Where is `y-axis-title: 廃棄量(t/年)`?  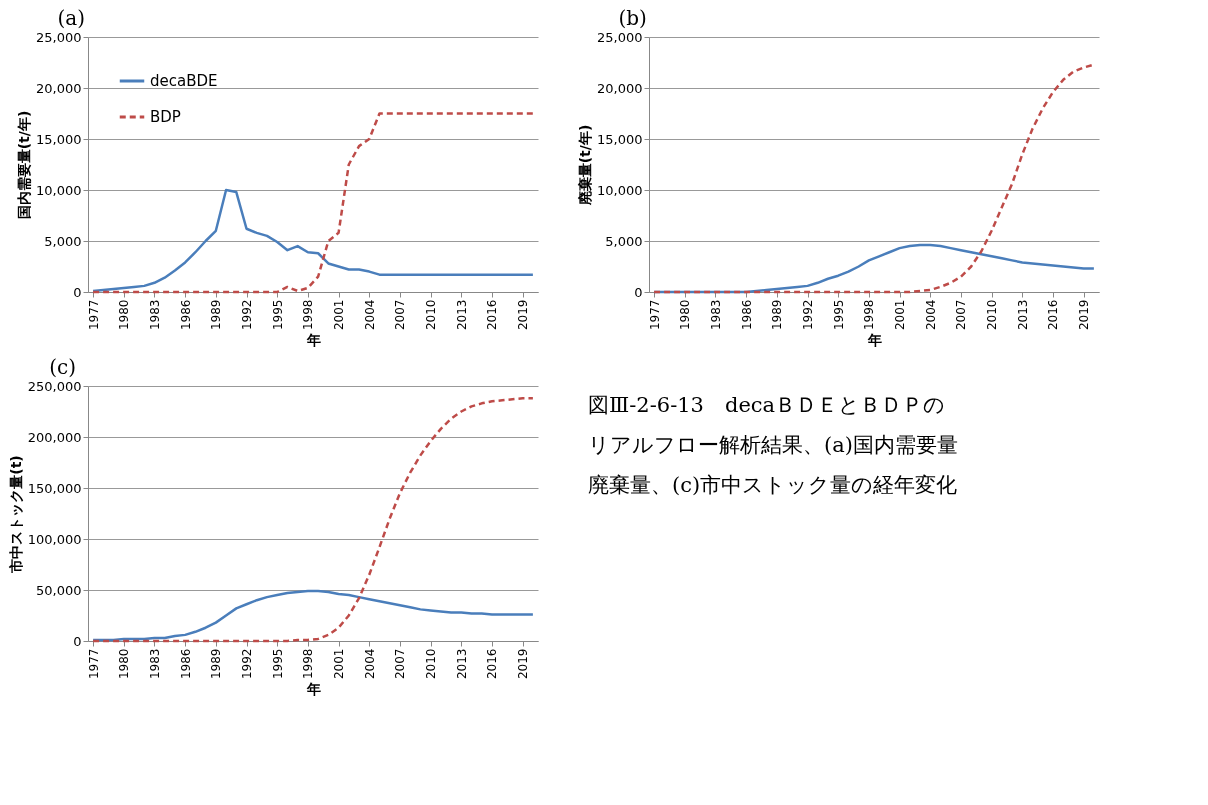 y-axis-title: 廃棄量(t/年) is located at coordinates (585, 165).